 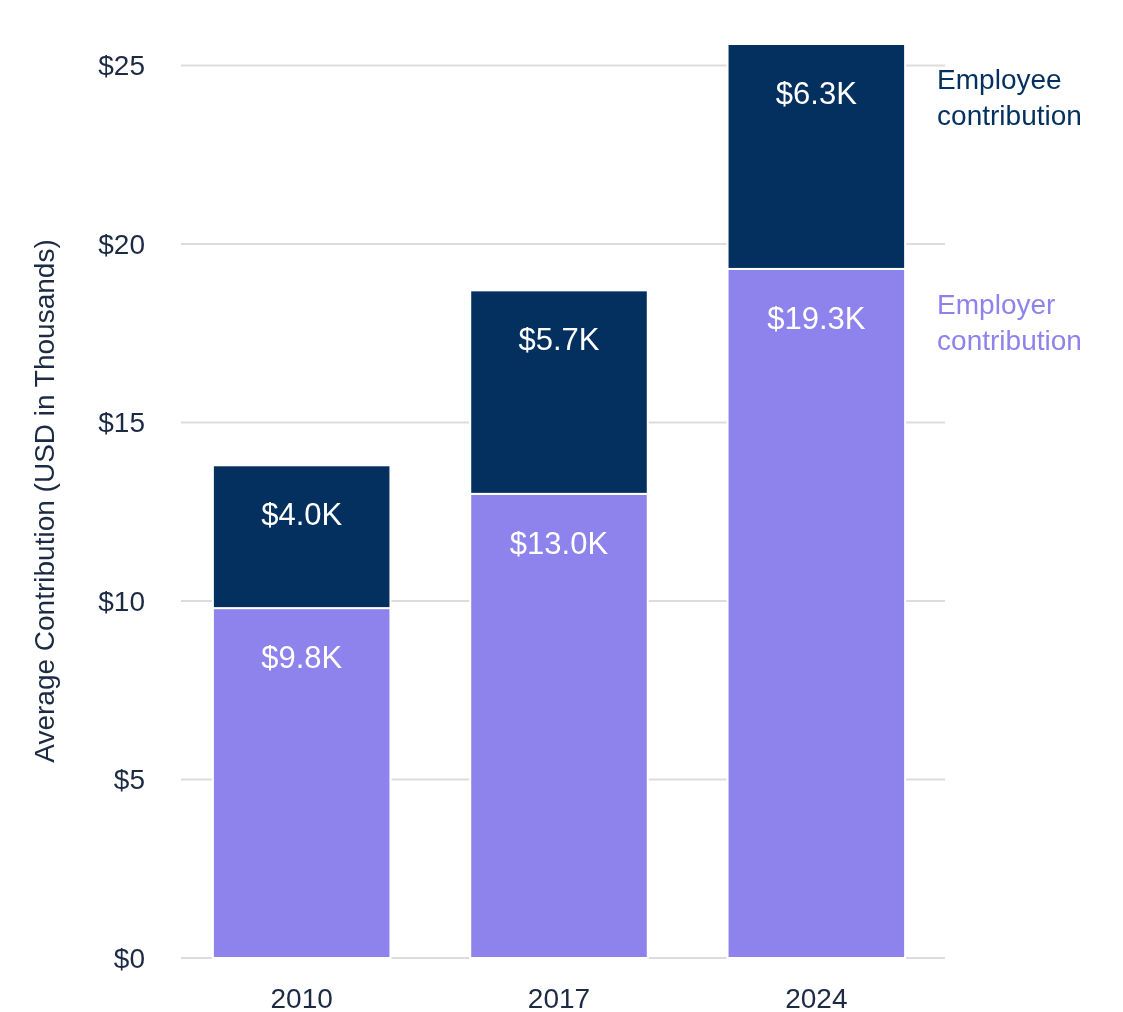 I want to click on data-label: $19.3K, so click(x=816, y=318).